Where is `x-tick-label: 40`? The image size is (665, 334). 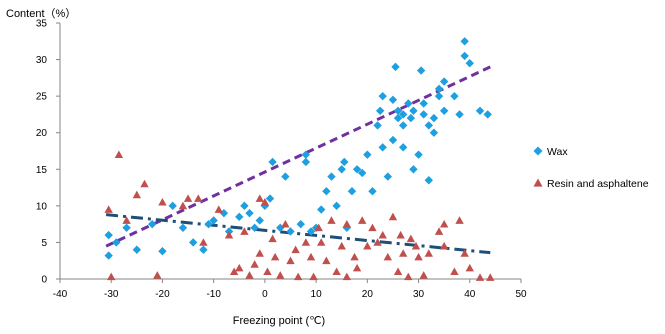
x-tick-label: 40 is located at coordinates (470, 294).